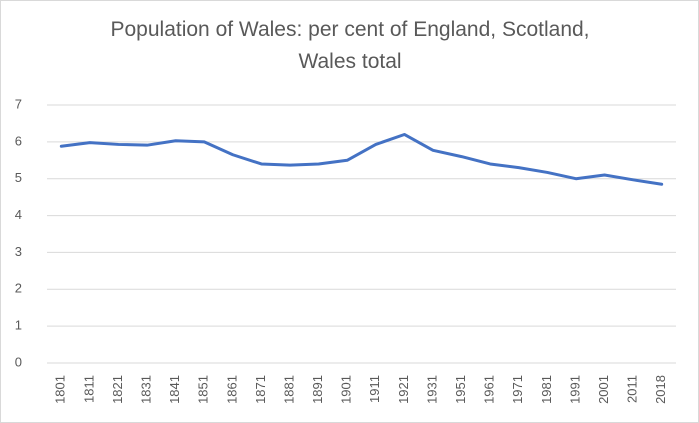 Image resolution: width=699 pixels, height=423 pixels. Describe the element at coordinates (603, 389) in the screenshot. I see `x-tick-label: 2001` at that location.